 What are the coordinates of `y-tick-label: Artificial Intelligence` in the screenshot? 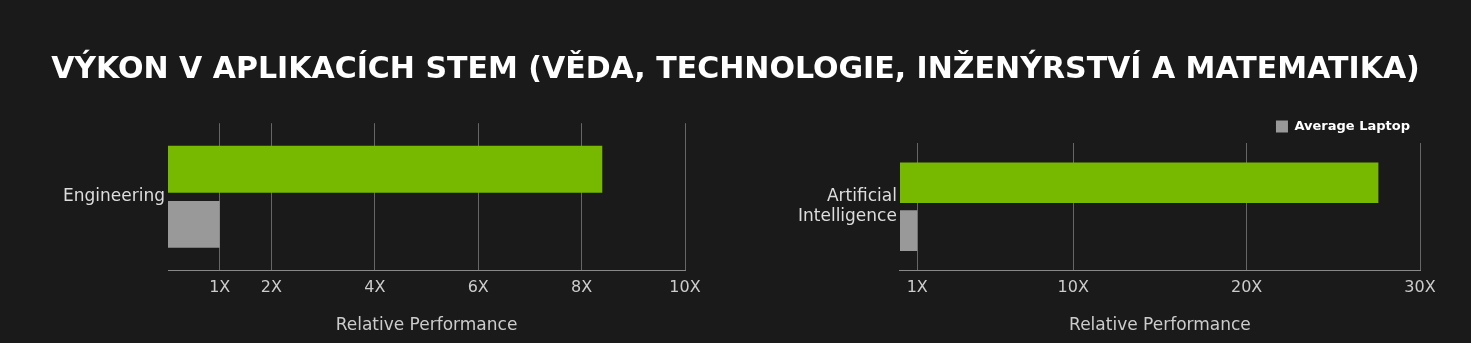 It's located at (847, 205).